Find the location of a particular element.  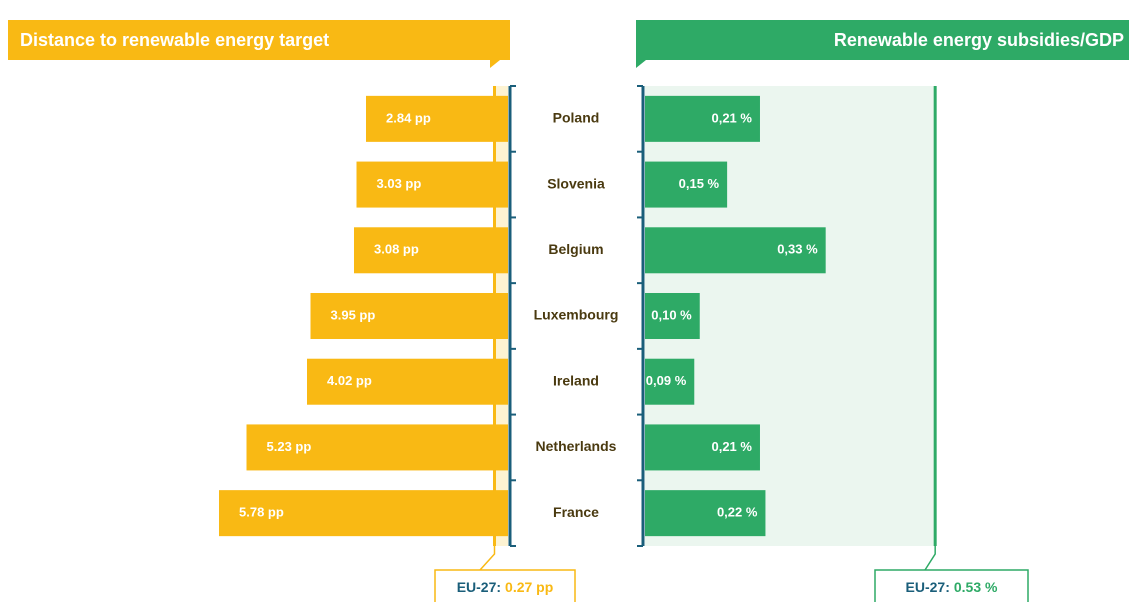

value-label: 0,10 % is located at coordinates (671, 314).